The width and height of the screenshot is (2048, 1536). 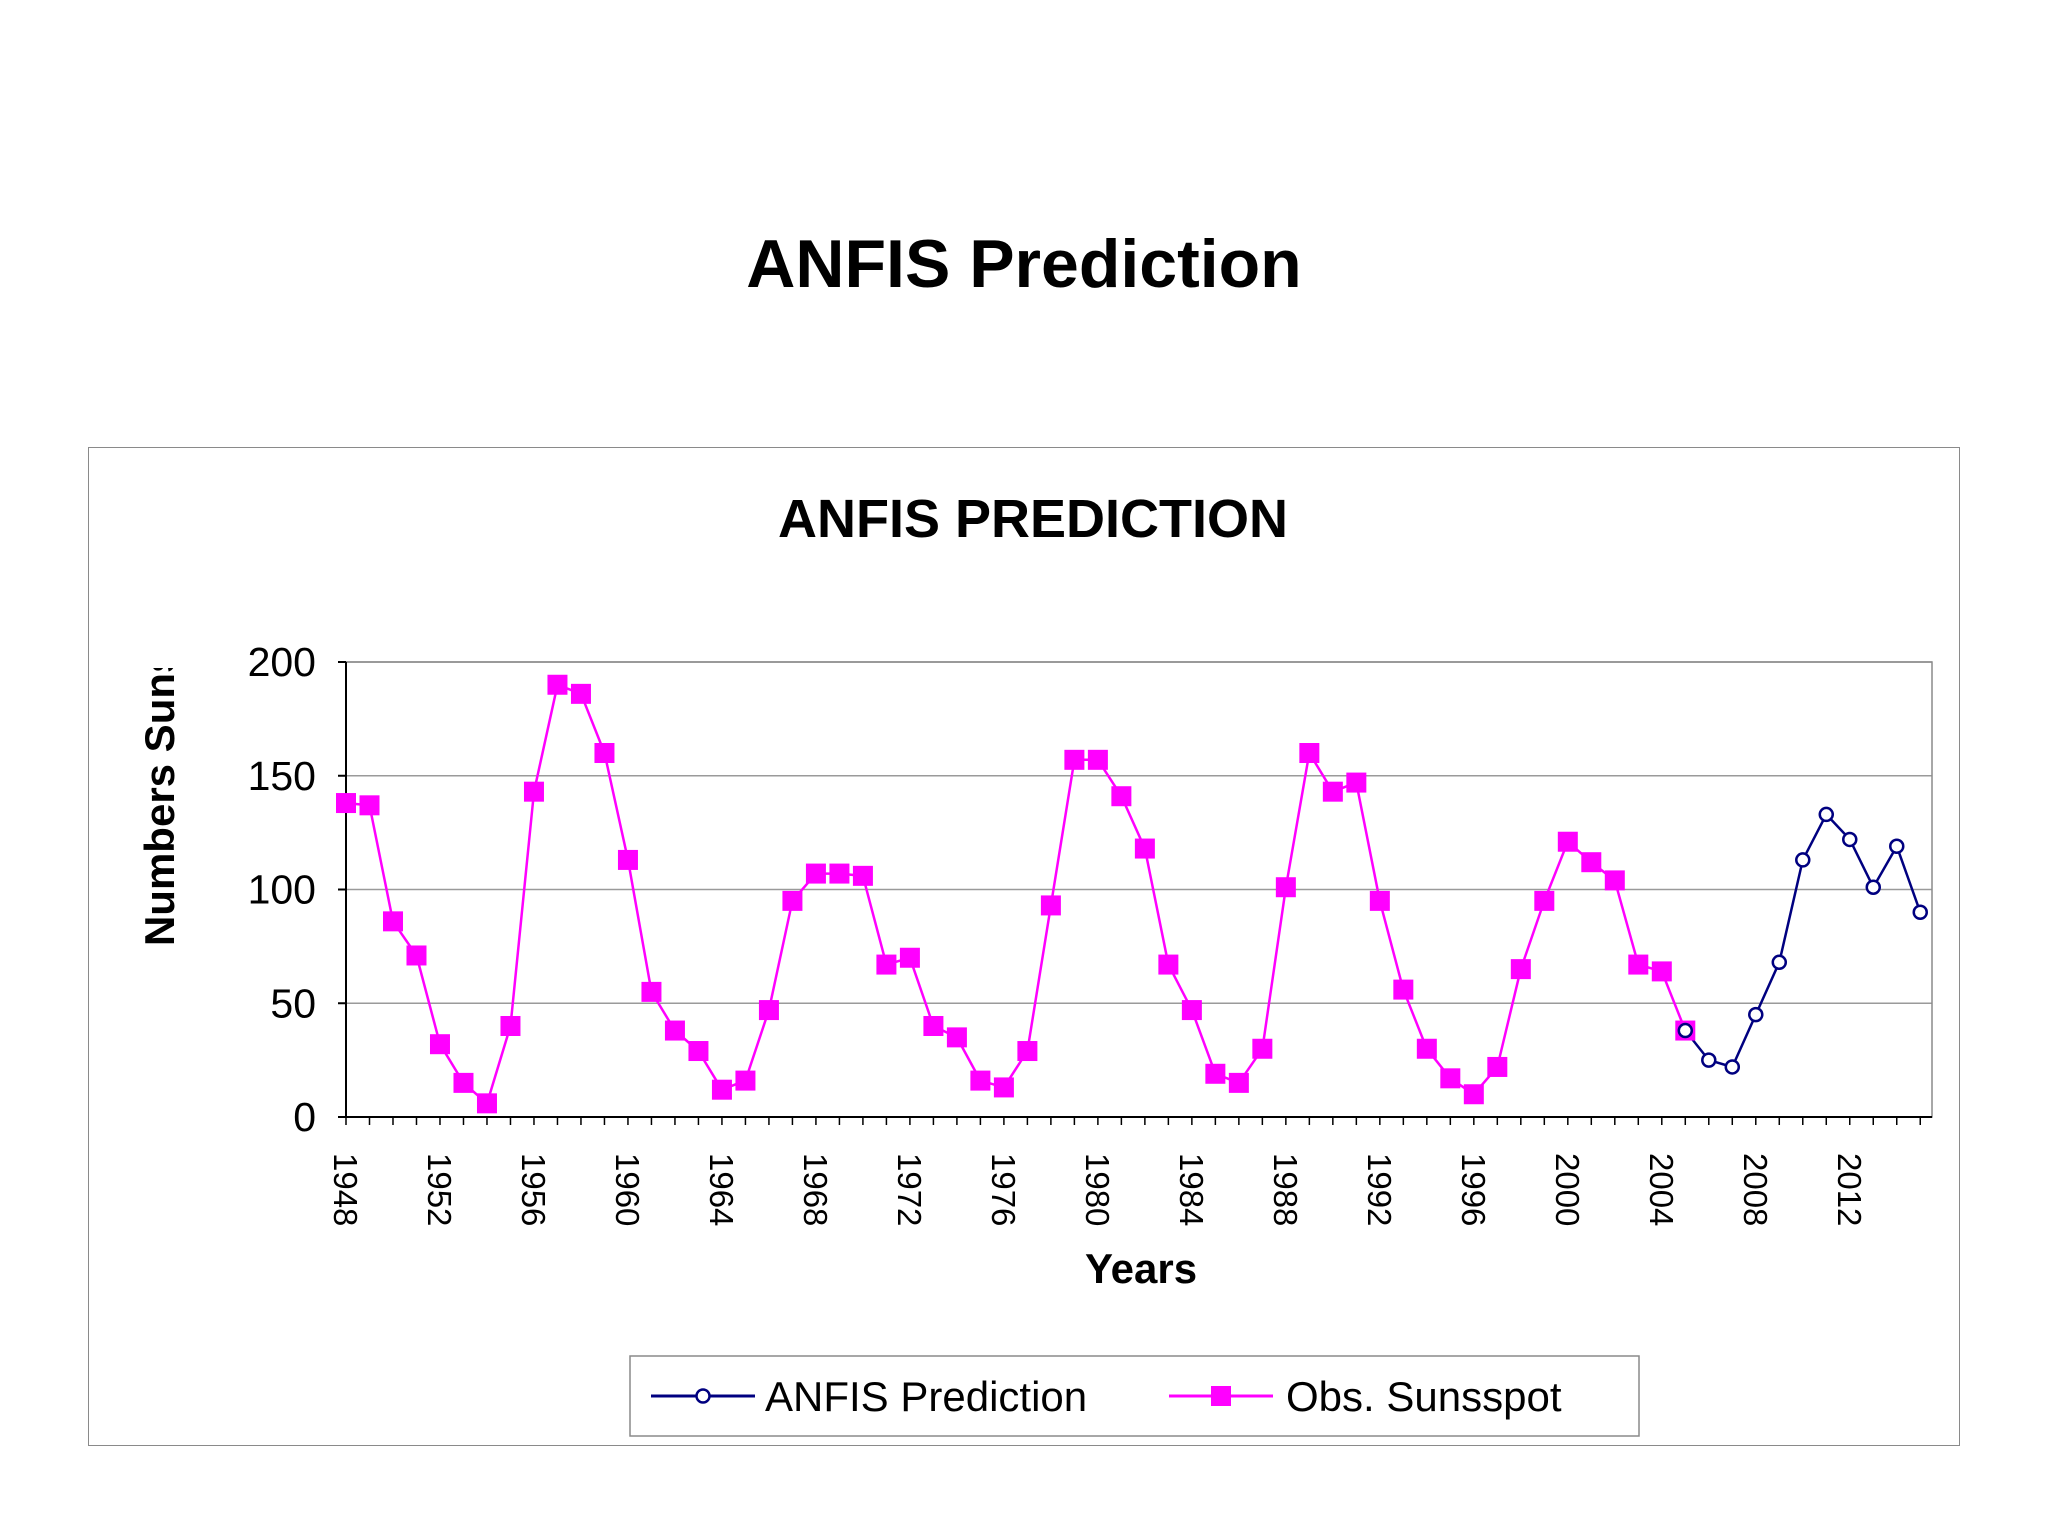 I want to click on x-tick-label: 1980, so click(x=1097, y=1189).